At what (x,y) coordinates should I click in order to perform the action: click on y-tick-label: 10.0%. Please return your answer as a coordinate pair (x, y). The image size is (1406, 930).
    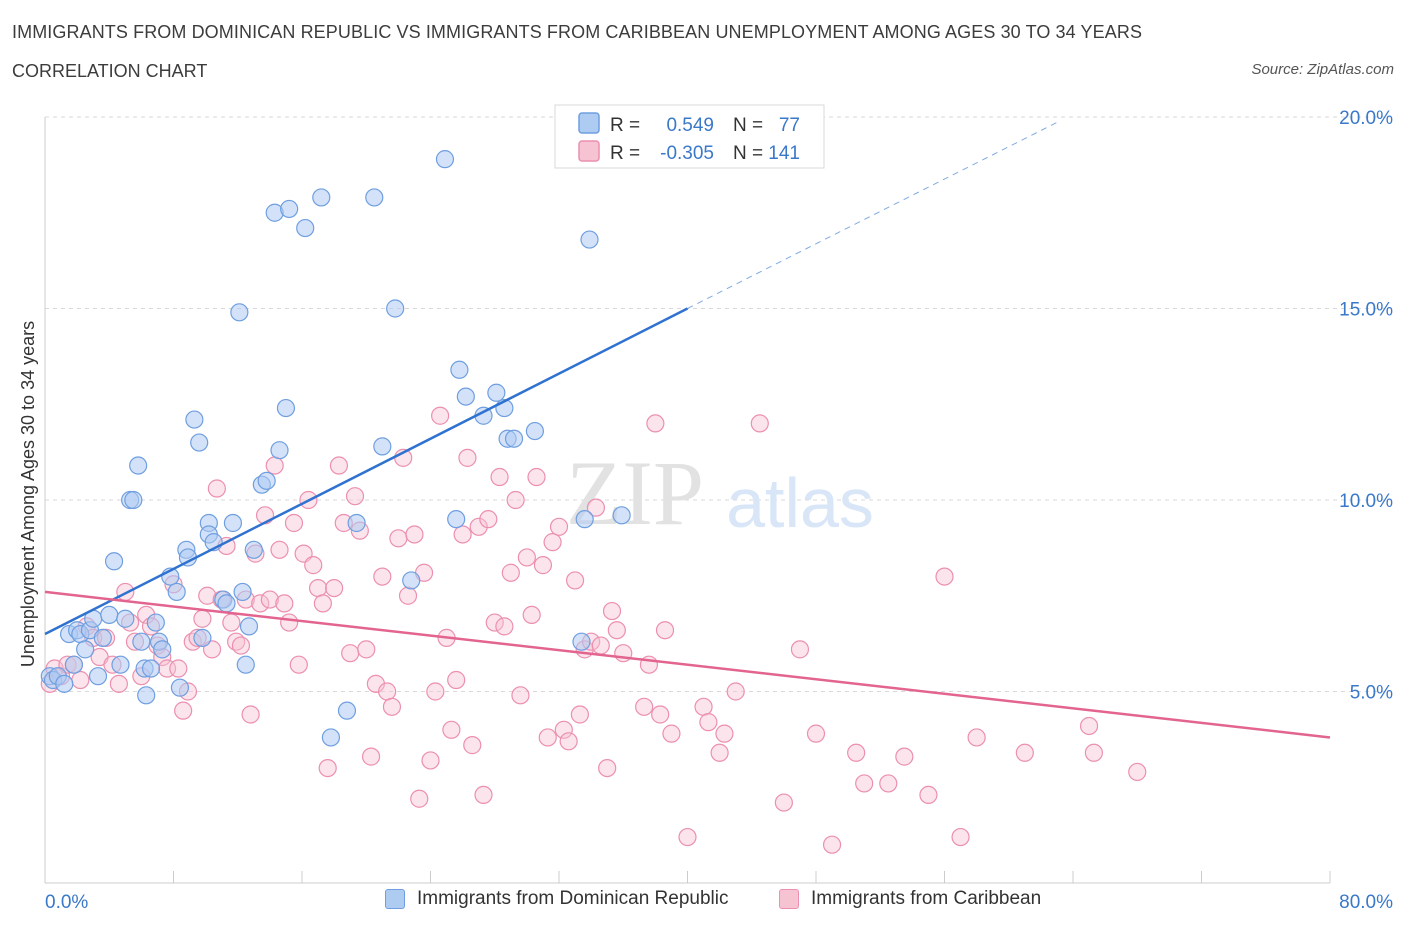
    Looking at the image, I should click on (1366, 501).